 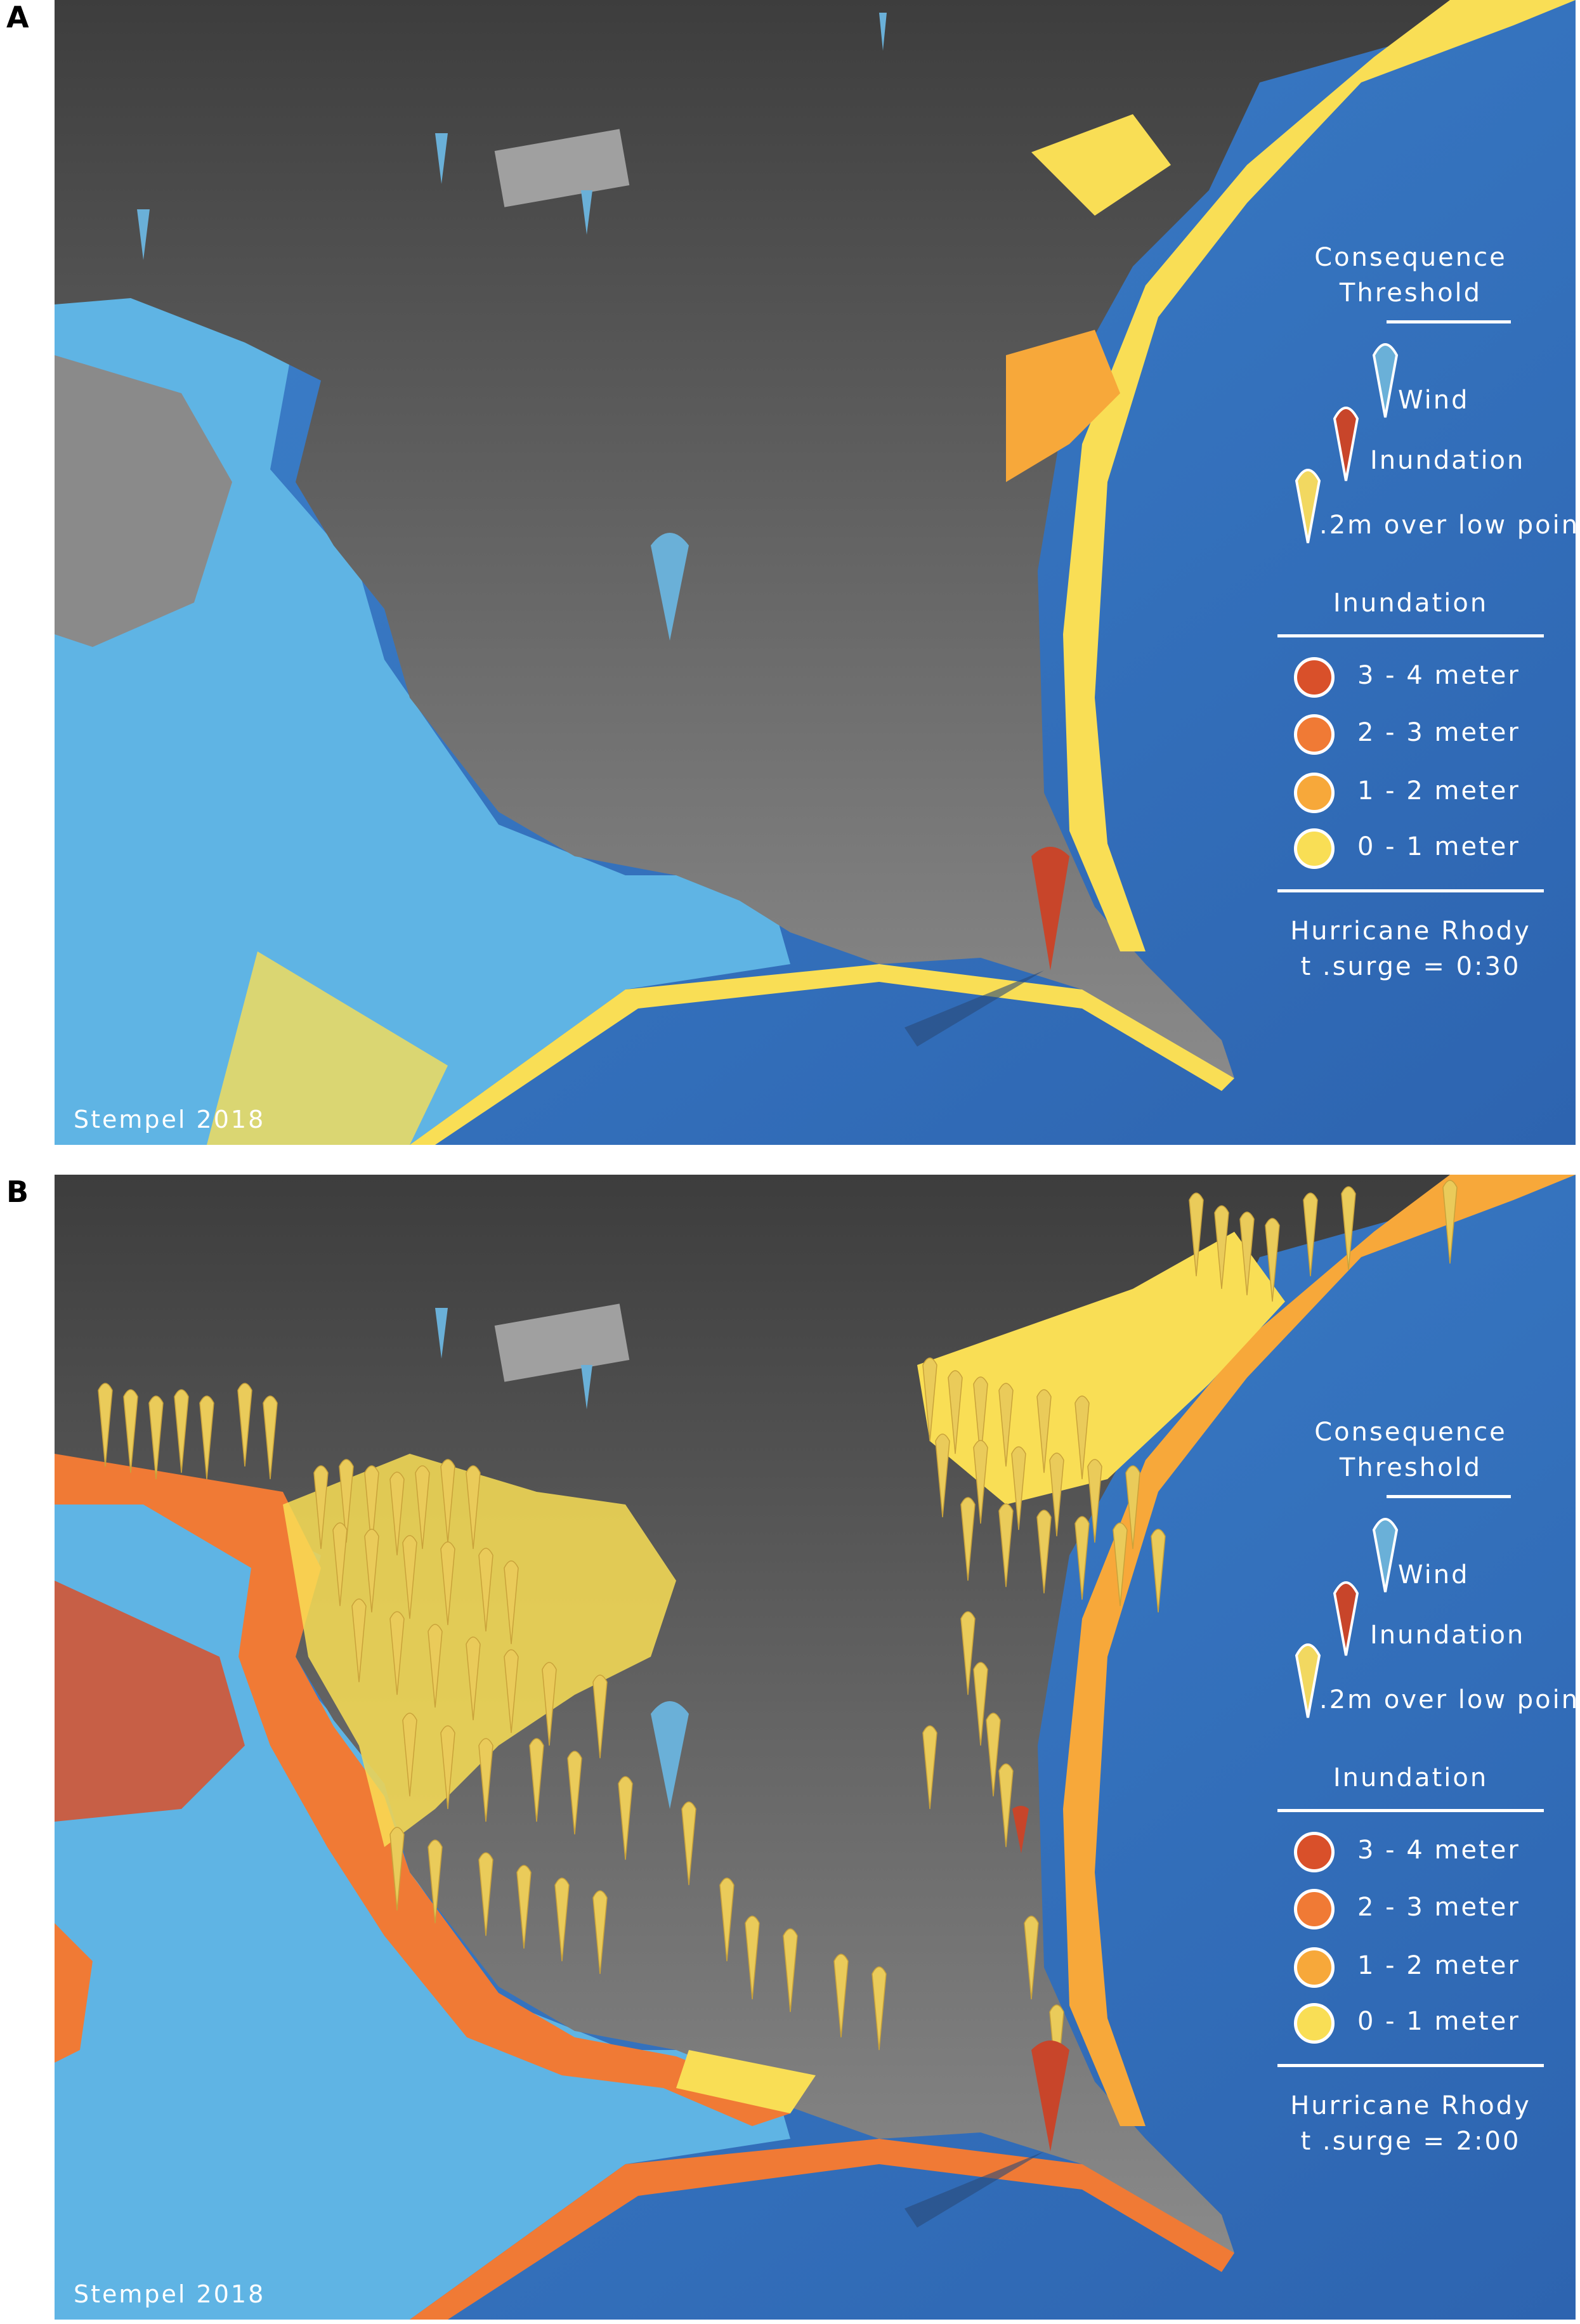 I want to click on swatch-2-3m, so click(x=1314, y=734).